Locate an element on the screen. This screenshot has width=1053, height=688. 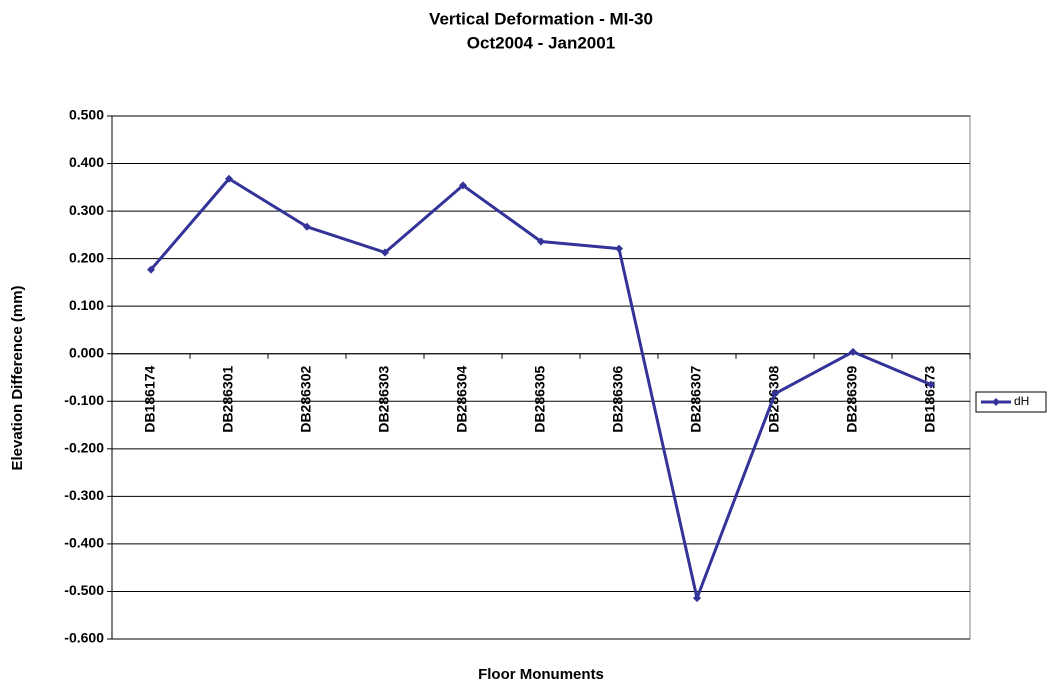
y-tick-label: -0.600 is located at coordinates (84, 638).